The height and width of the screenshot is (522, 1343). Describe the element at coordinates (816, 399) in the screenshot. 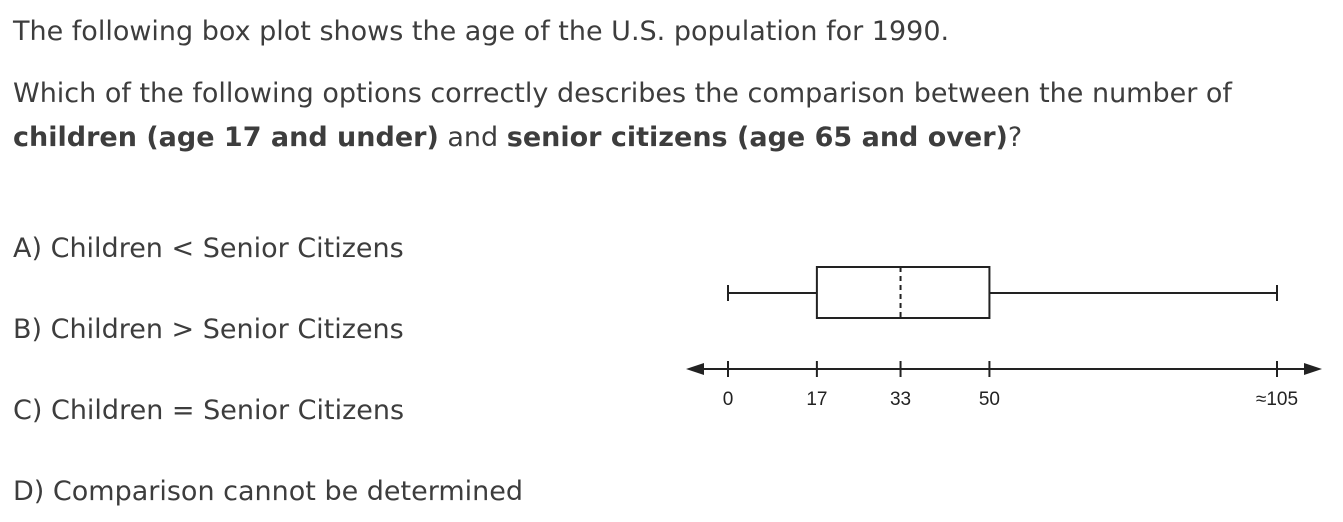

I see `tick-label: 17` at that location.